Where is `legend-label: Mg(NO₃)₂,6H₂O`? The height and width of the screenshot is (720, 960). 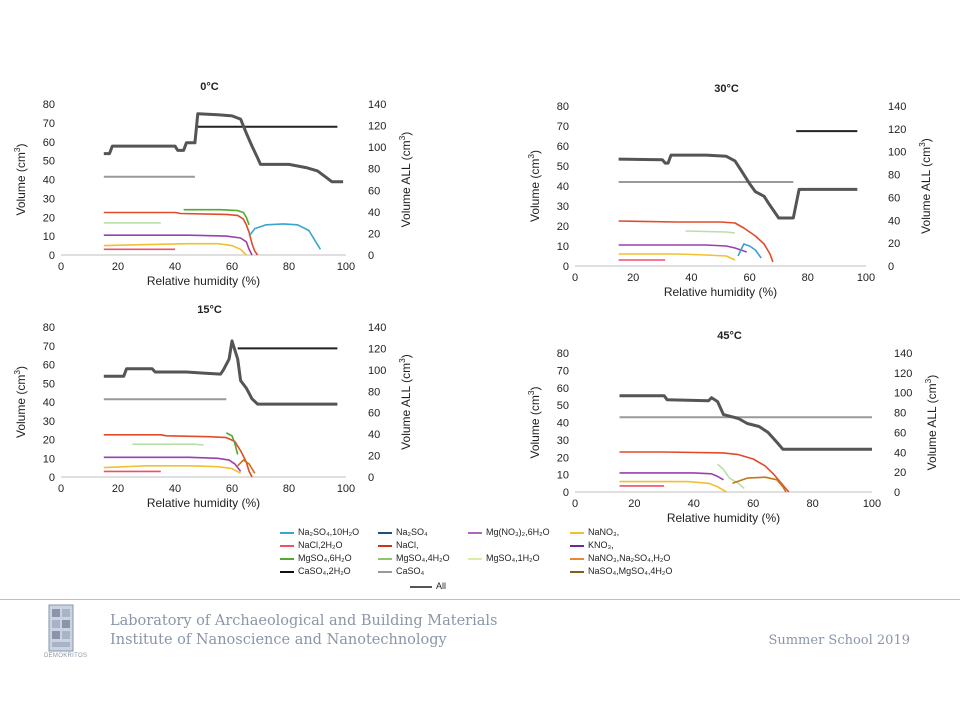 legend-label: Mg(NO₃)₂,6H₂O is located at coordinates (518, 532).